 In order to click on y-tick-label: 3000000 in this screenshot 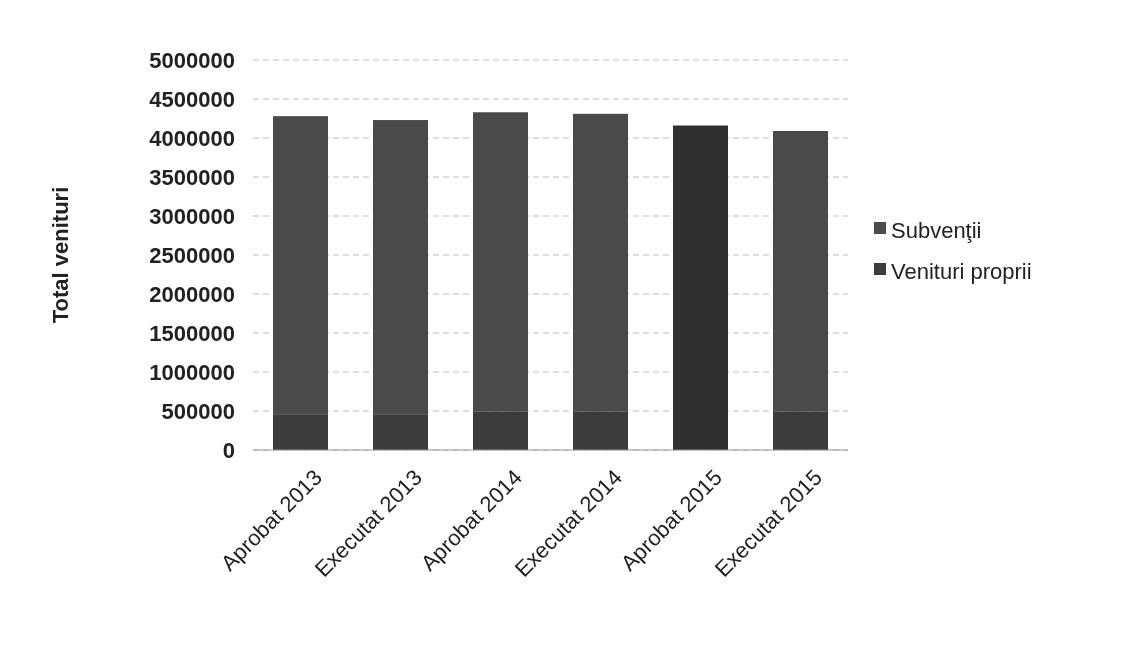, I will do `click(192, 216)`.